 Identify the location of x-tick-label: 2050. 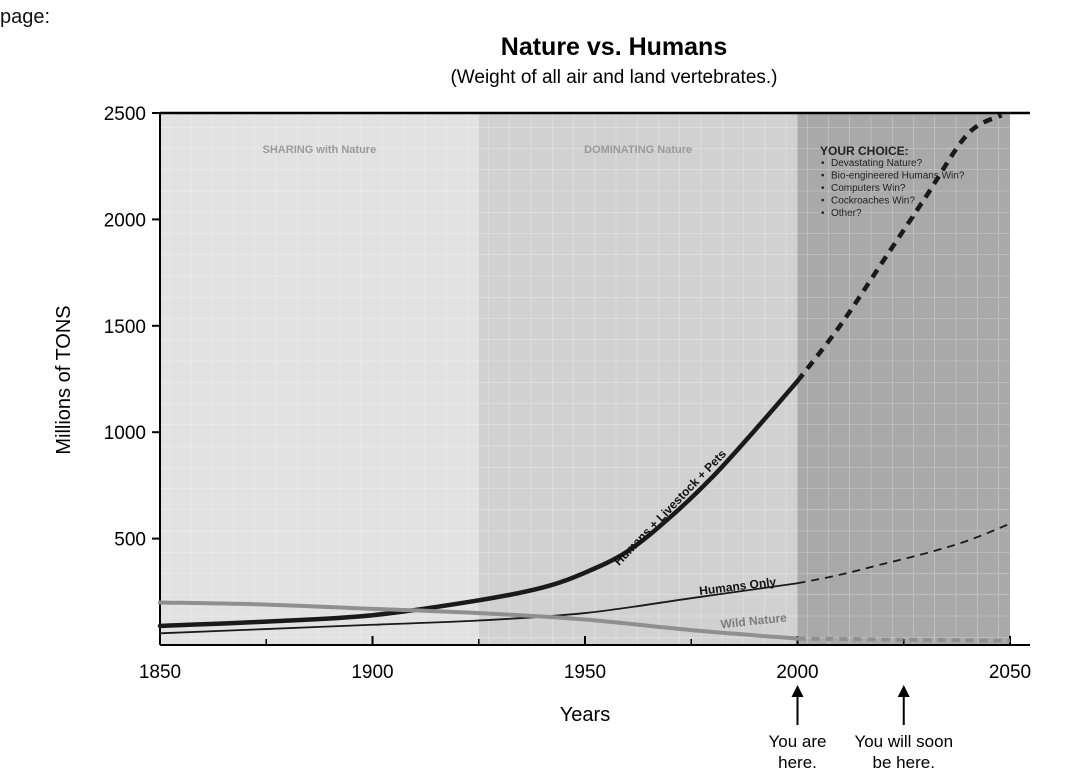
(1010, 672).